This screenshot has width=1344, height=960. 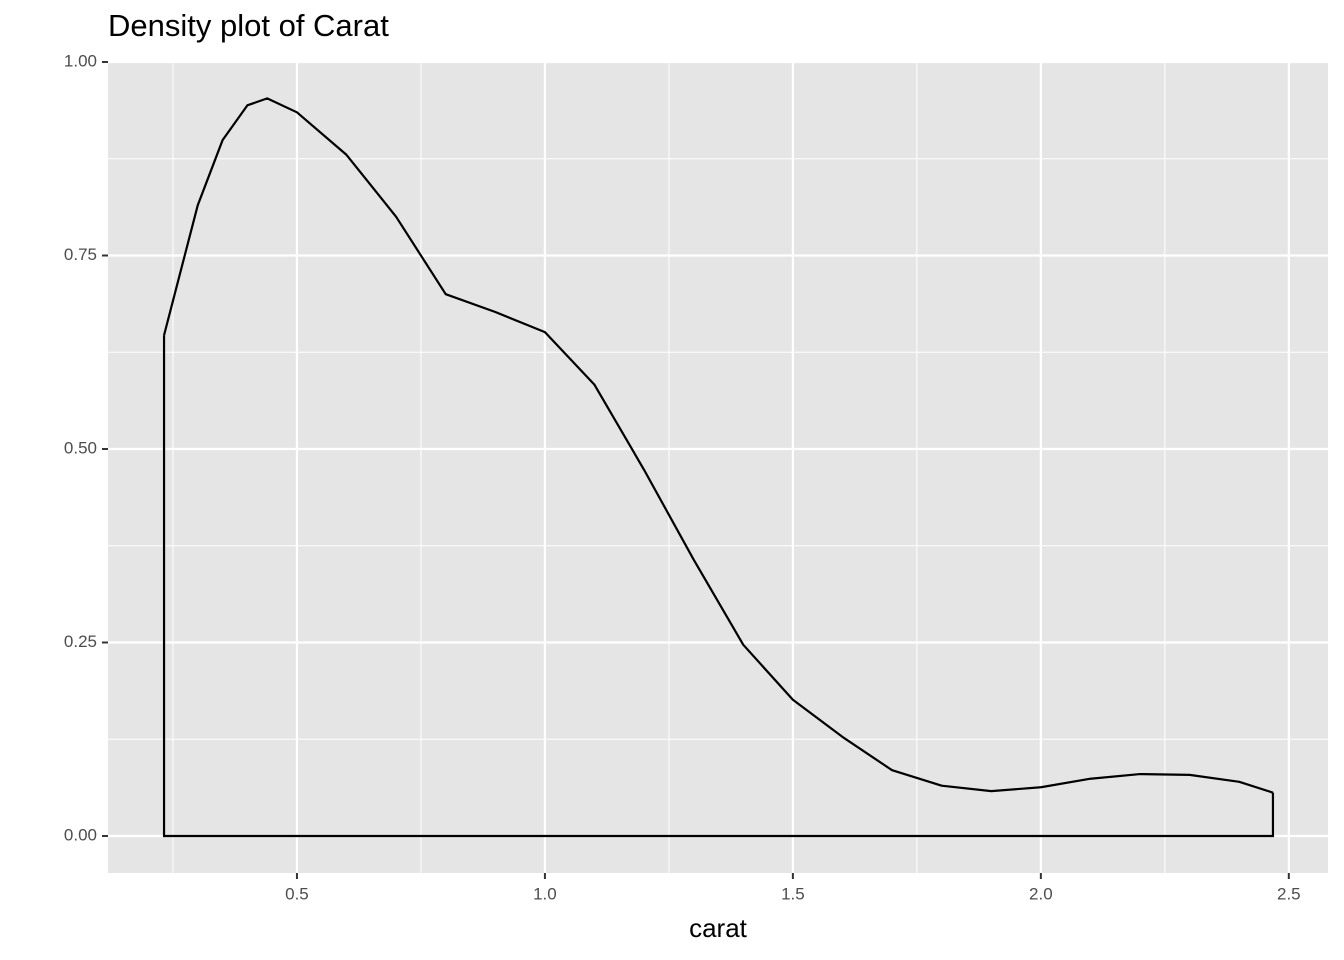 I want to click on y-tick-label: 0.25, so click(x=80, y=641).